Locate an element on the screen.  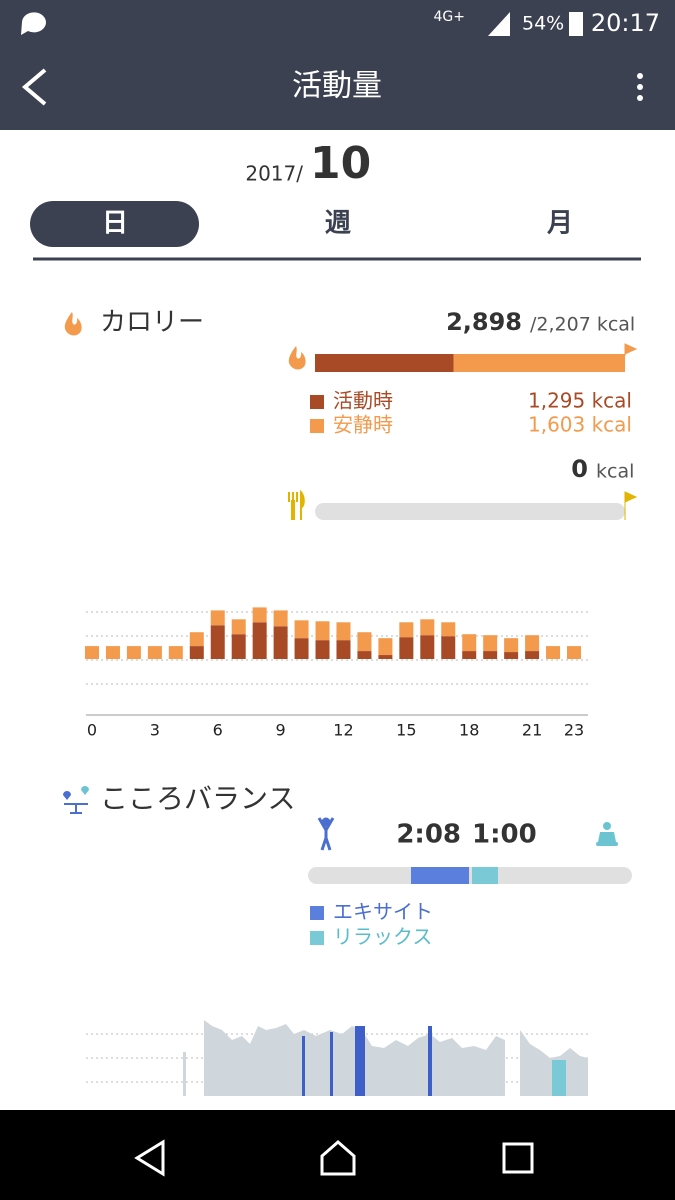
excite-time: 2:08 is located at coordinates (428, 835).